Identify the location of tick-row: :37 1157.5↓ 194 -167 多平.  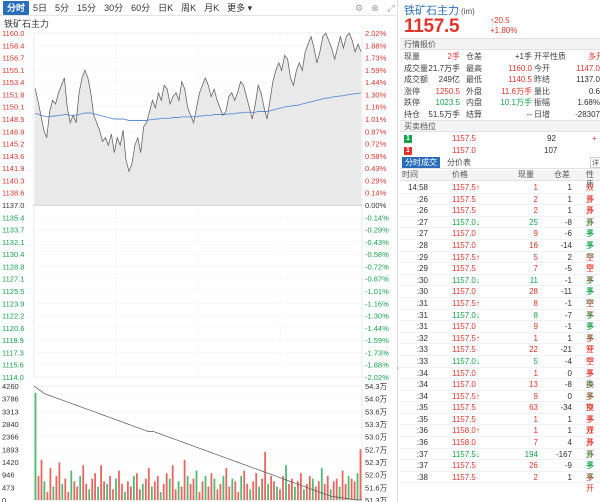
(500, 459).